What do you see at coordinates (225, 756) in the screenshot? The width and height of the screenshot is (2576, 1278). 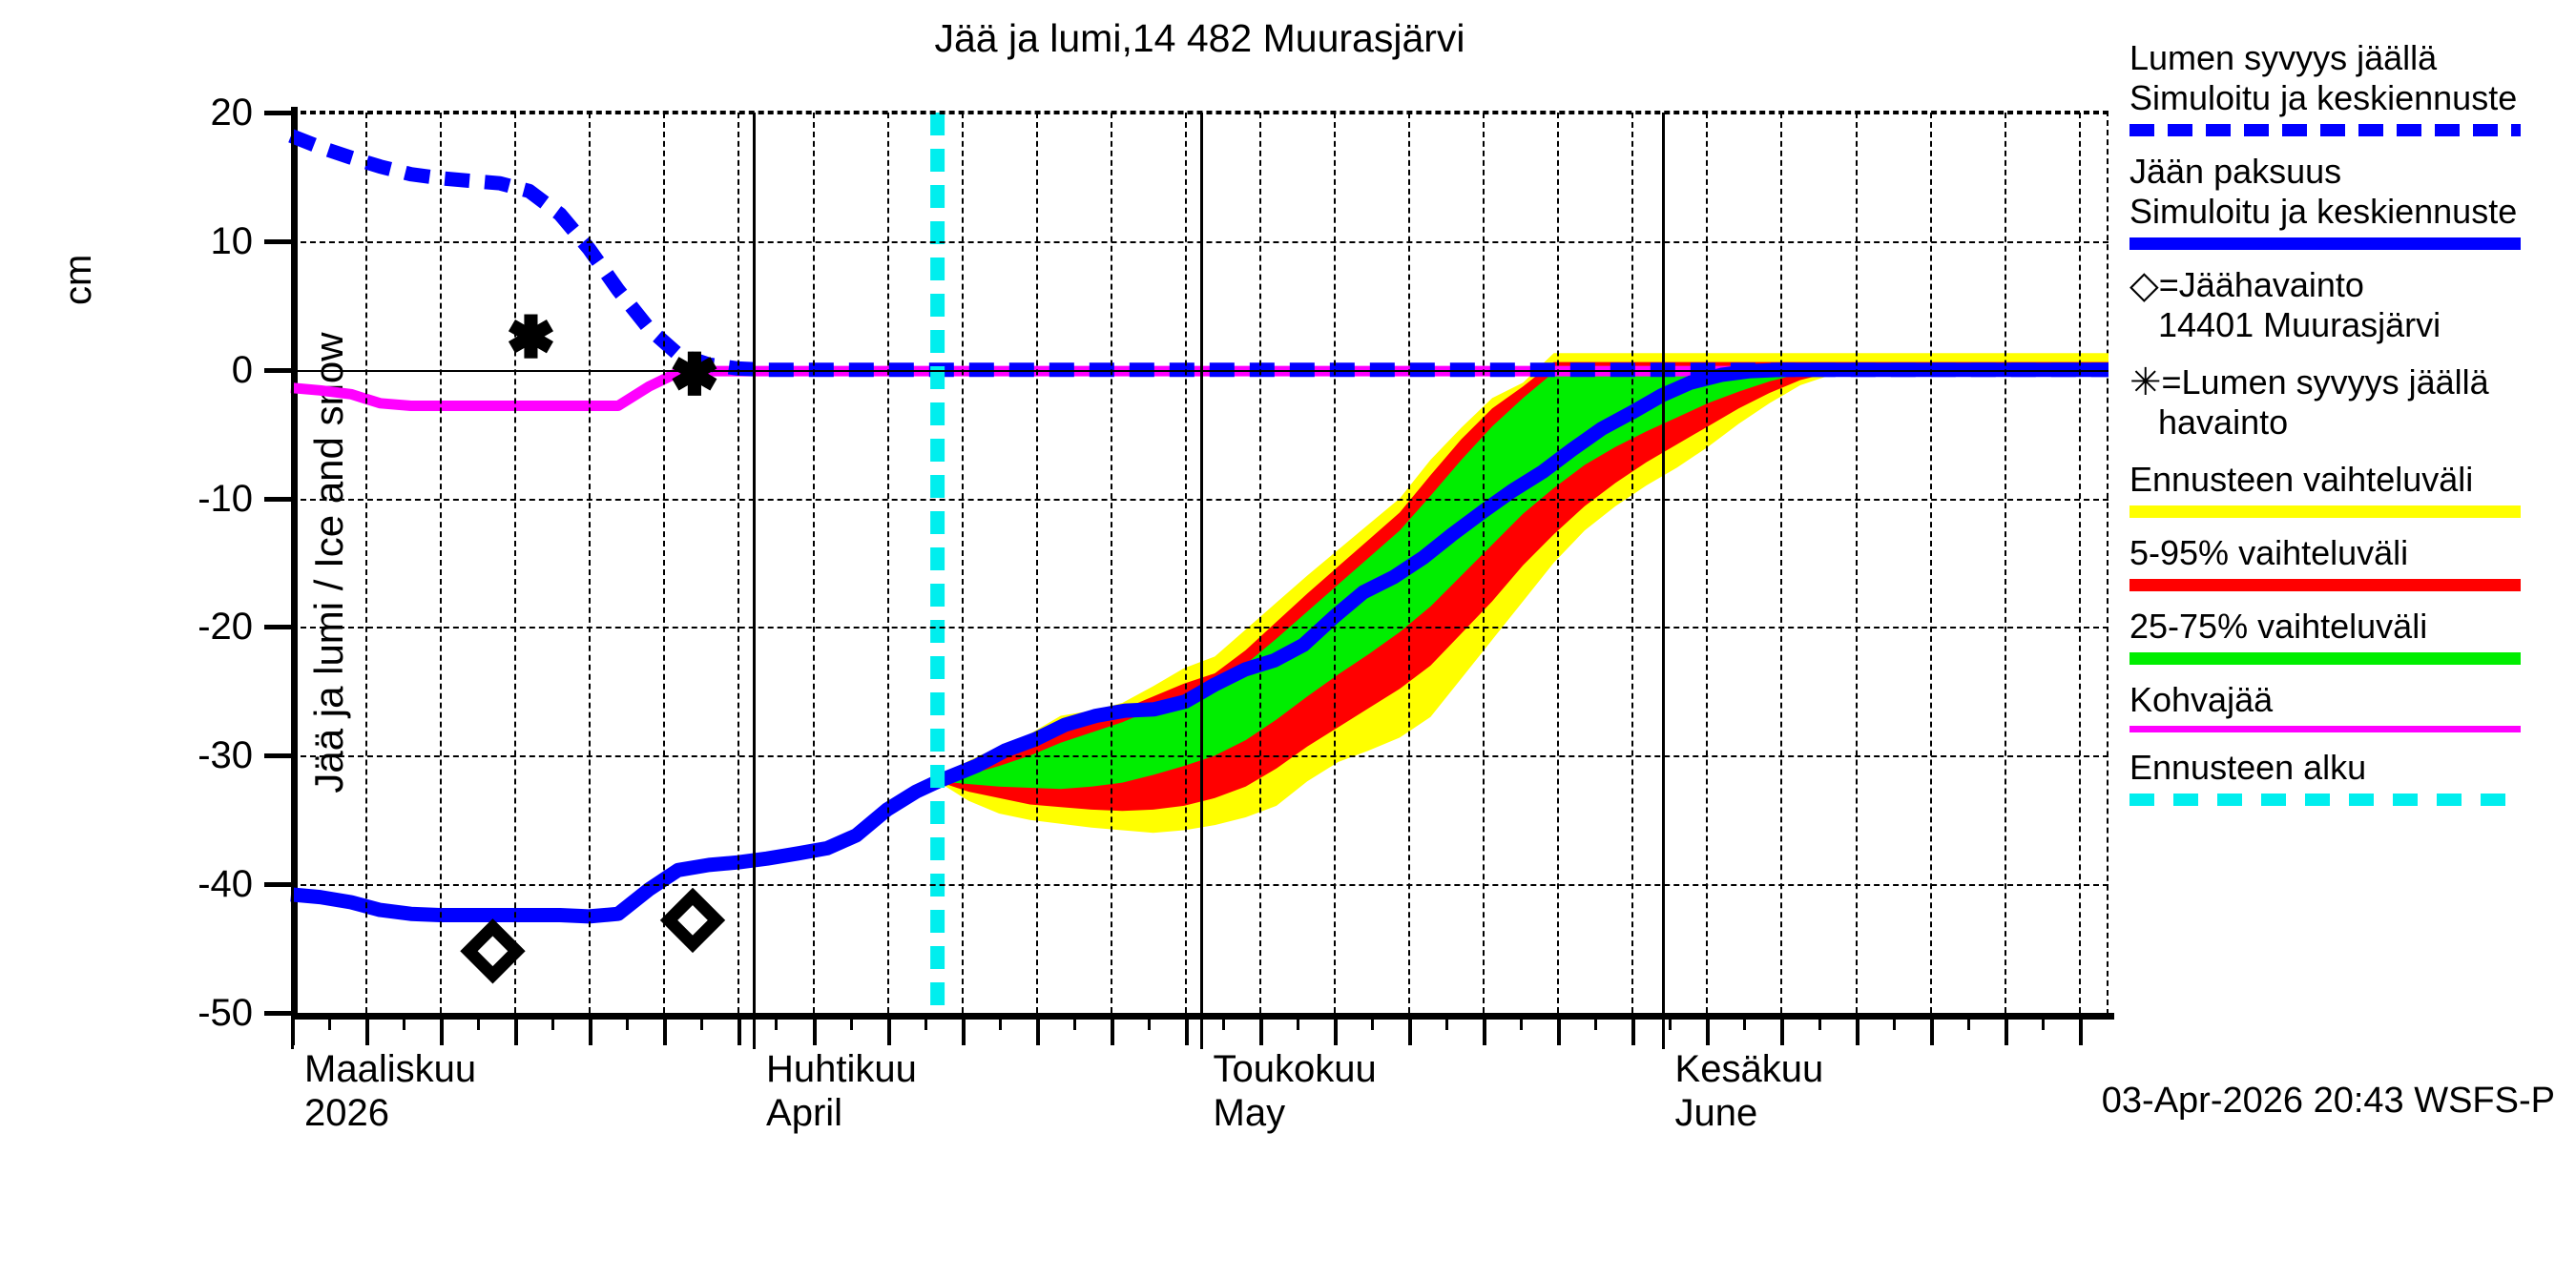 I see `y-axis-tick-label: -30` at bounding box center [225, 756].